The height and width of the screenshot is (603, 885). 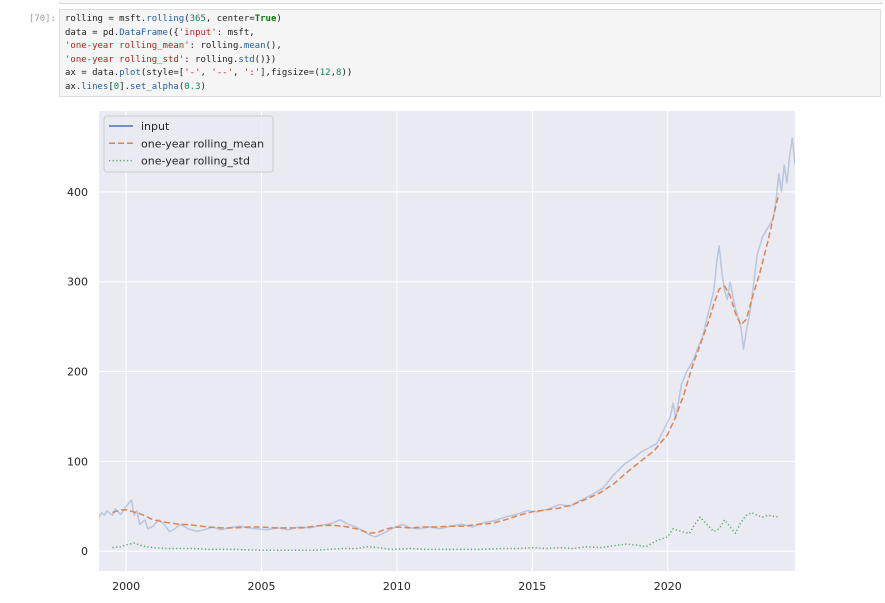 What do you see at coordinates (273, 46) in the screenshot?
I see `code-token: (),` at bounding box center [273, 46].